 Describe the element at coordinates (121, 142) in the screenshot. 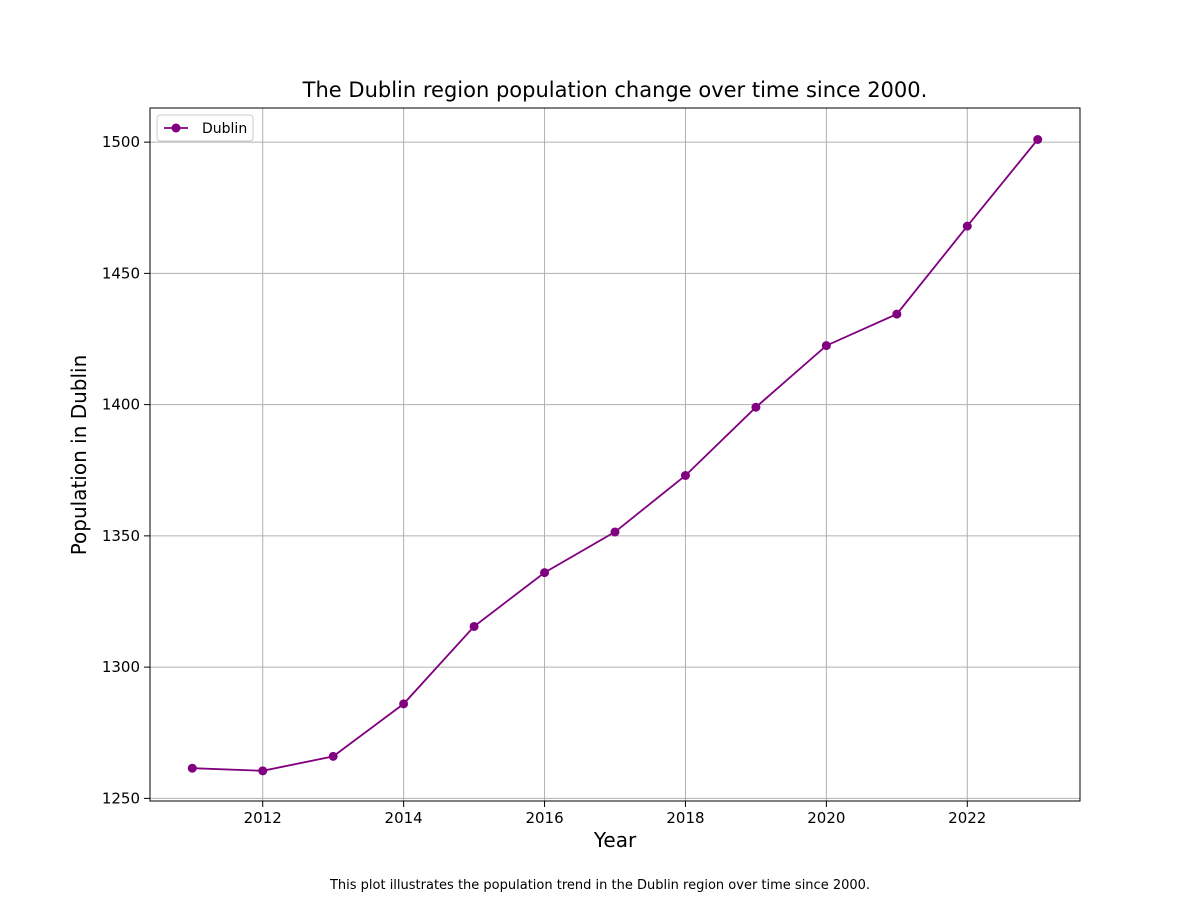

I see `y-tick-label: 1500` at that location.